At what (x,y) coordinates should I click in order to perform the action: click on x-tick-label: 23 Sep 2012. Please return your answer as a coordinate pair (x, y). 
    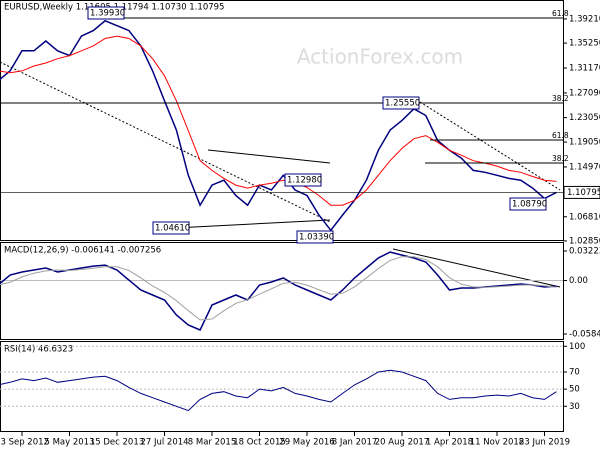
    Looking at the image, I should click on (24, 443).